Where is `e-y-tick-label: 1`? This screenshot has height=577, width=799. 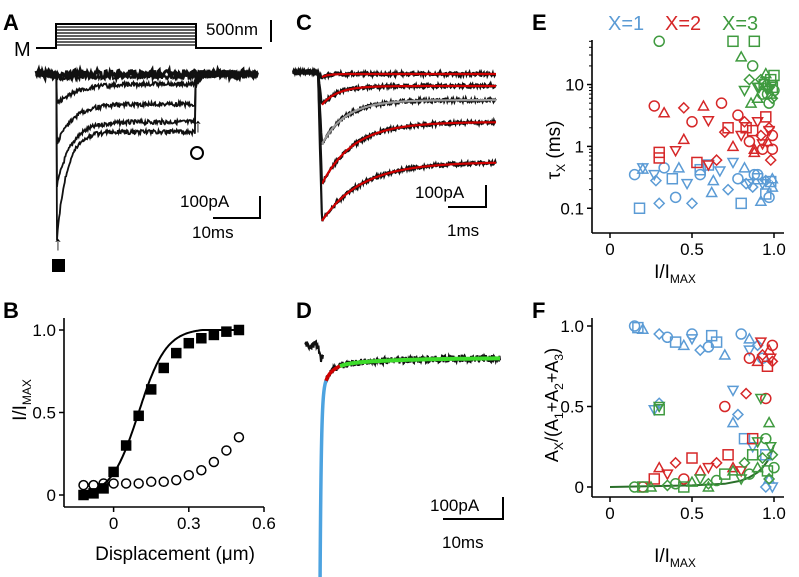 e-y-tick-label: 1 is located at coordinates (579, 146).